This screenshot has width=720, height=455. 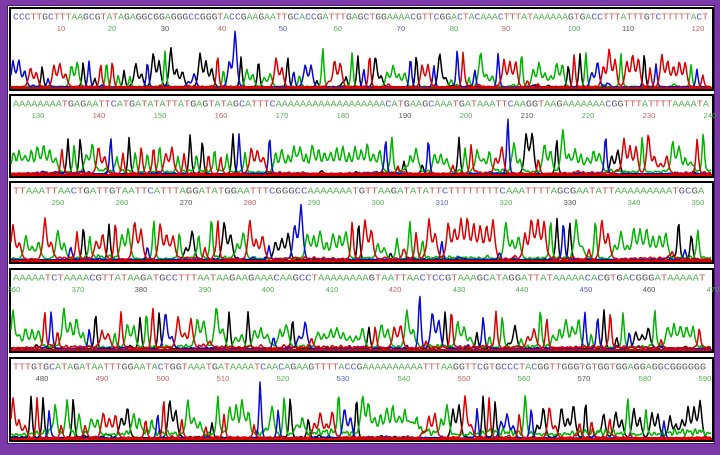 What do you see at coordinates (332, 289) in the screenshot?
I see `svg-text: 410` at bounding box center [332, 289].